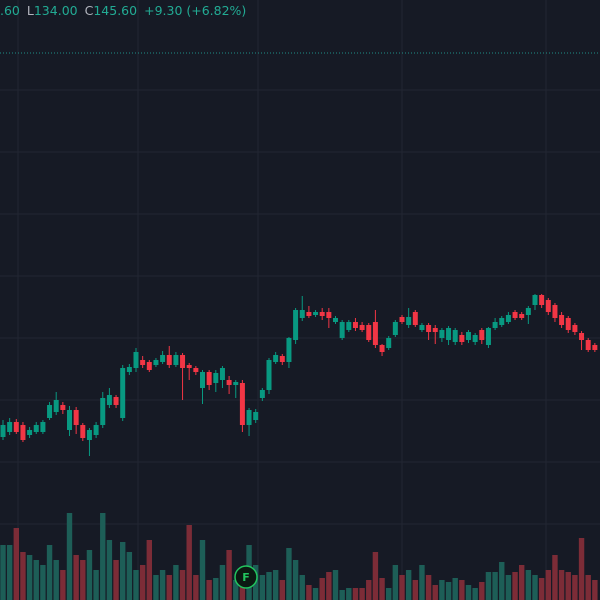 This screenshot has height=600, width=600. What do you see at coordinates (30, 10) in the screenshot?
I see `ohlc-label: L` at bounding box center [30, 10].